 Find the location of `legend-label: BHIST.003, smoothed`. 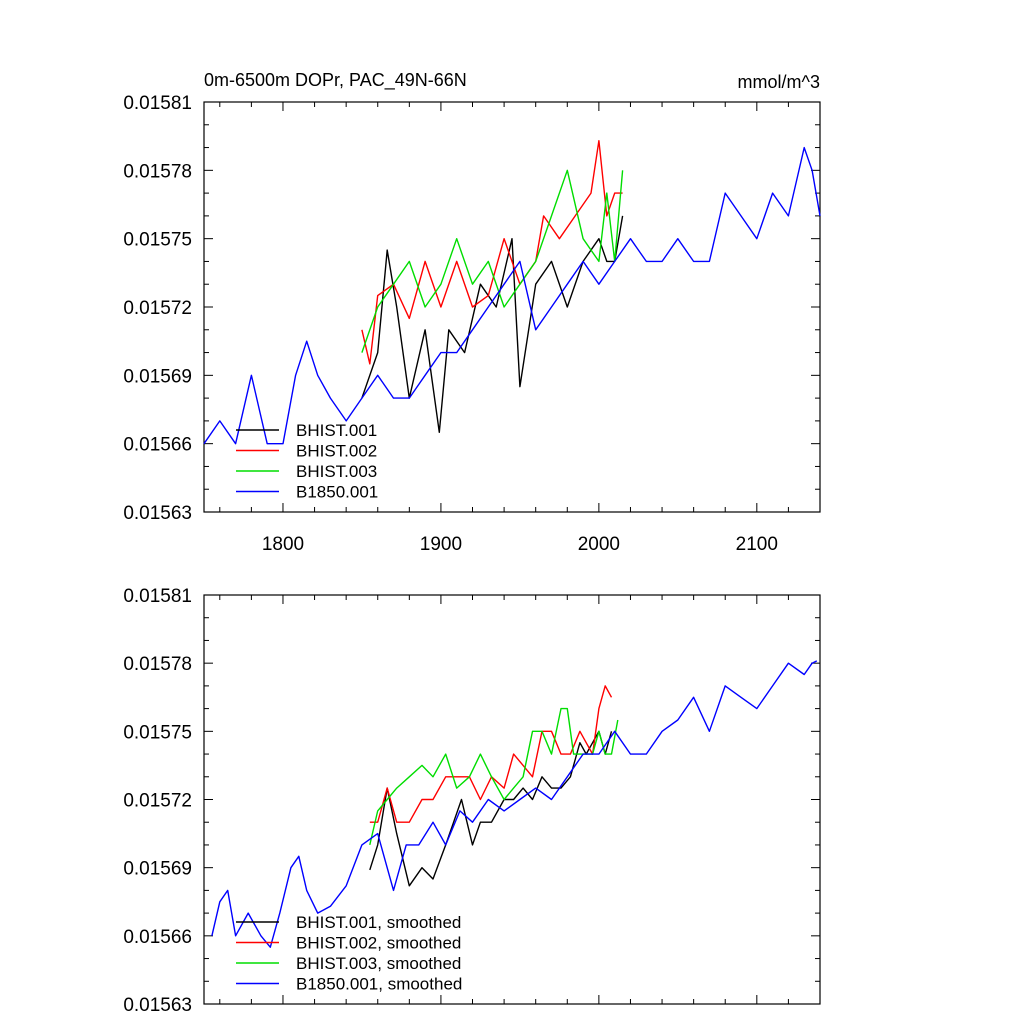

legend-label: BHIST.003, smoothed is located at coordinates (378, 963).